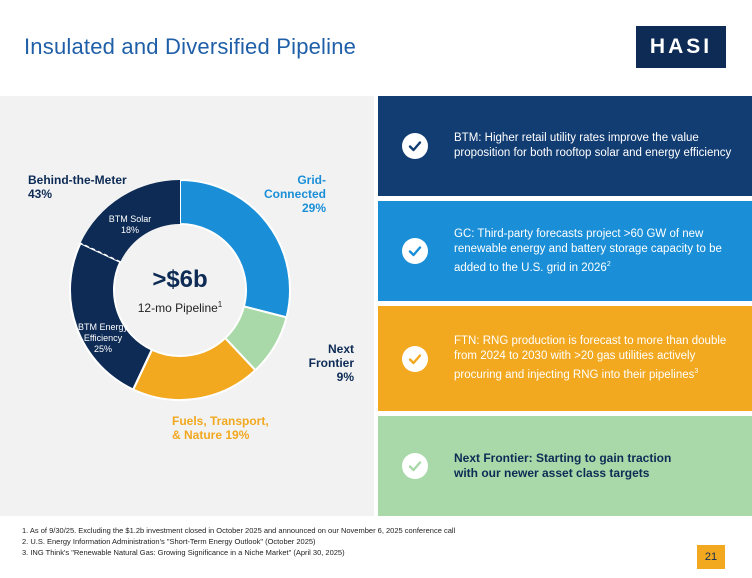  I want to click on donut-slice-btm-solar, so click(130, 221).